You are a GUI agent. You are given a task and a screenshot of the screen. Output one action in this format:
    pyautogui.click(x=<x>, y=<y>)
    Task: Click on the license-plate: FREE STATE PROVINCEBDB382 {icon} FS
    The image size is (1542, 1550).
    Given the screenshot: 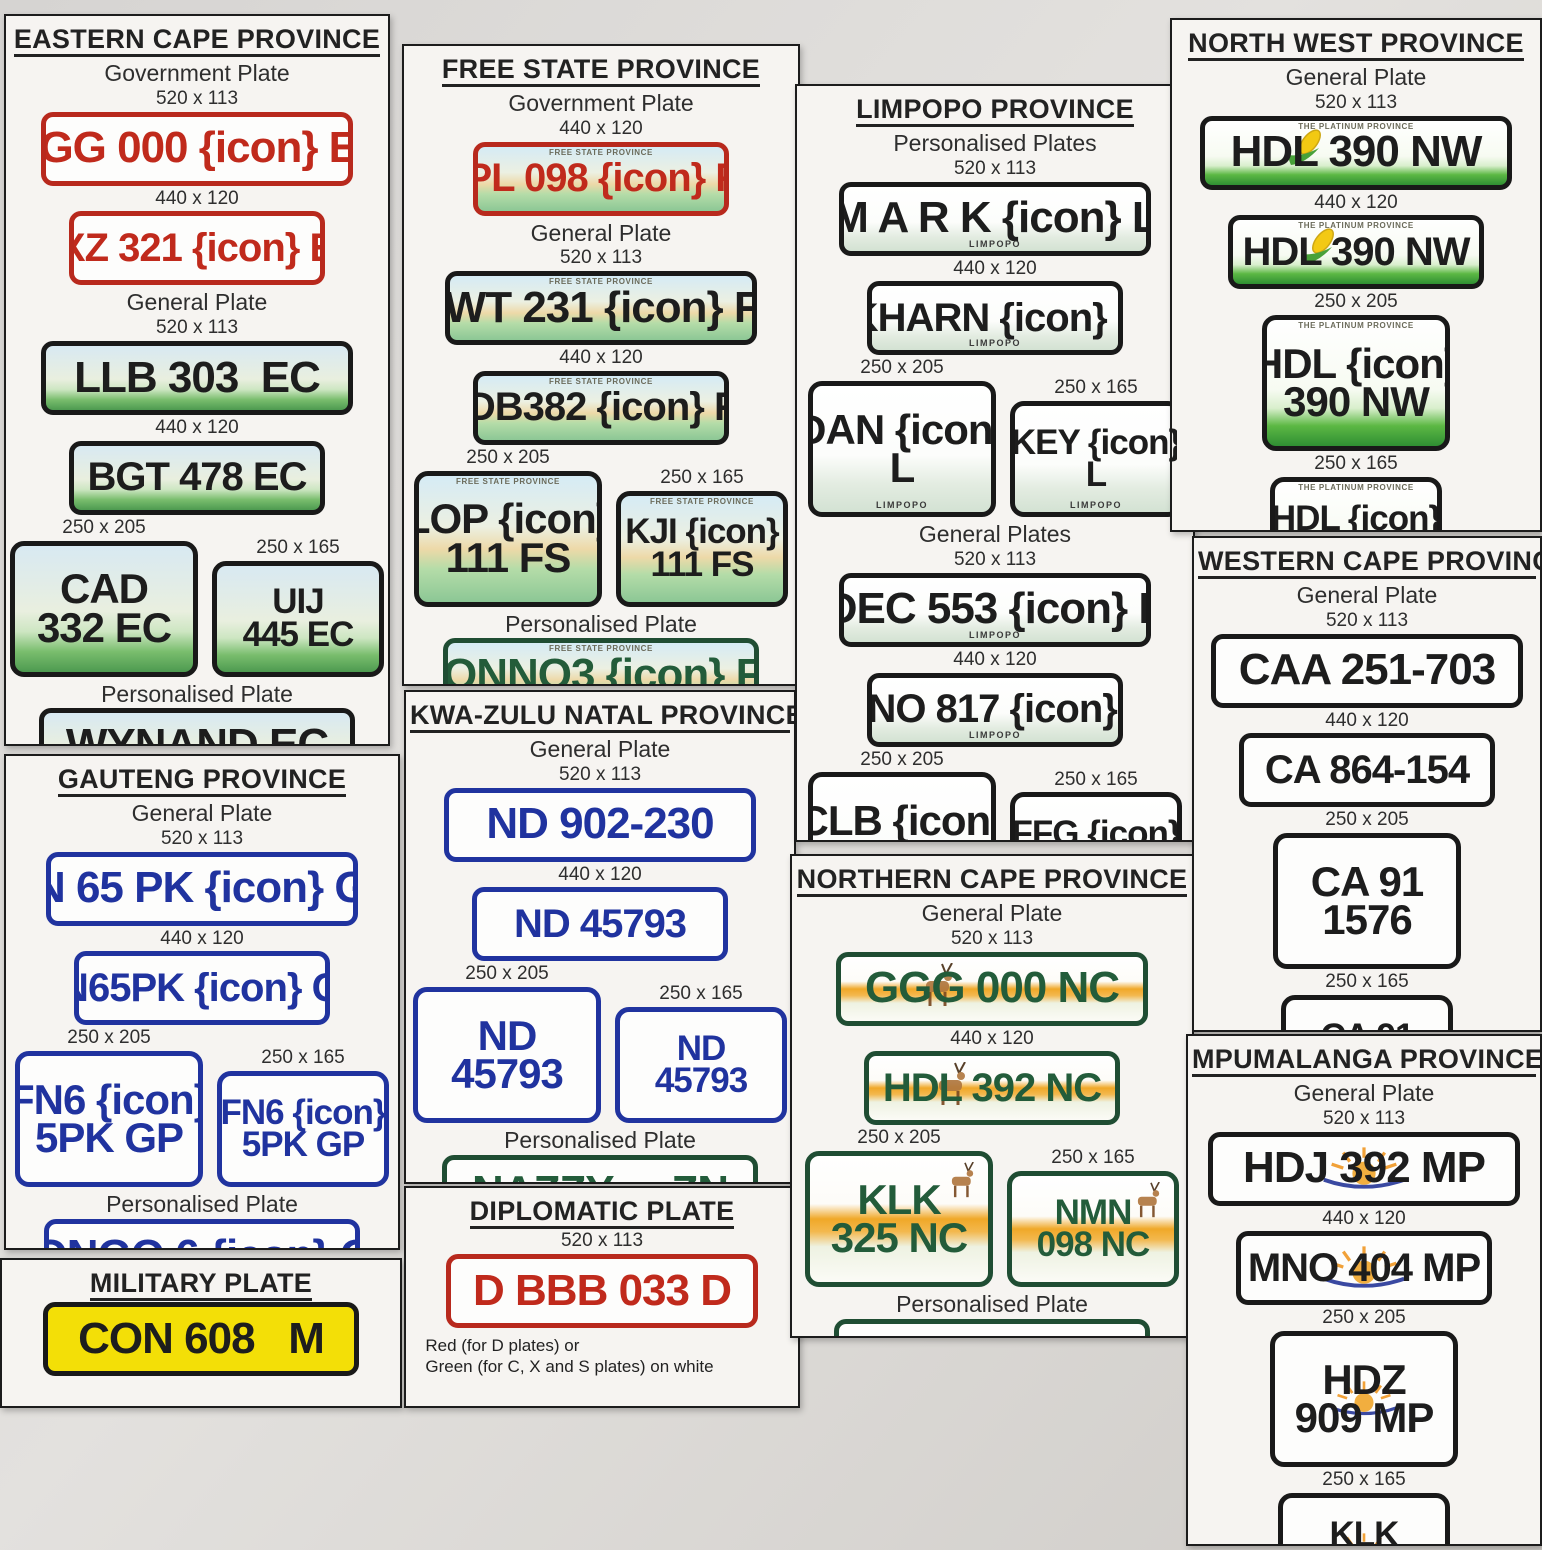 What is the action you would take?
    pyautogui.click(x=601, y=407)
    